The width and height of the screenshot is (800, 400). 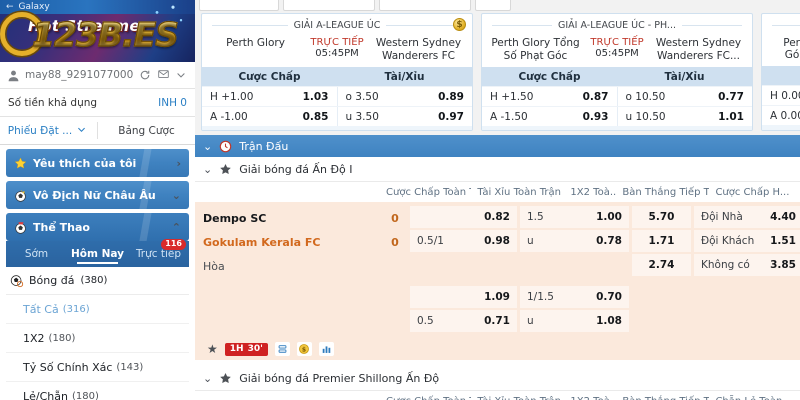 I want to click on odds-line: H 0.00, so click(x=785, y=95).